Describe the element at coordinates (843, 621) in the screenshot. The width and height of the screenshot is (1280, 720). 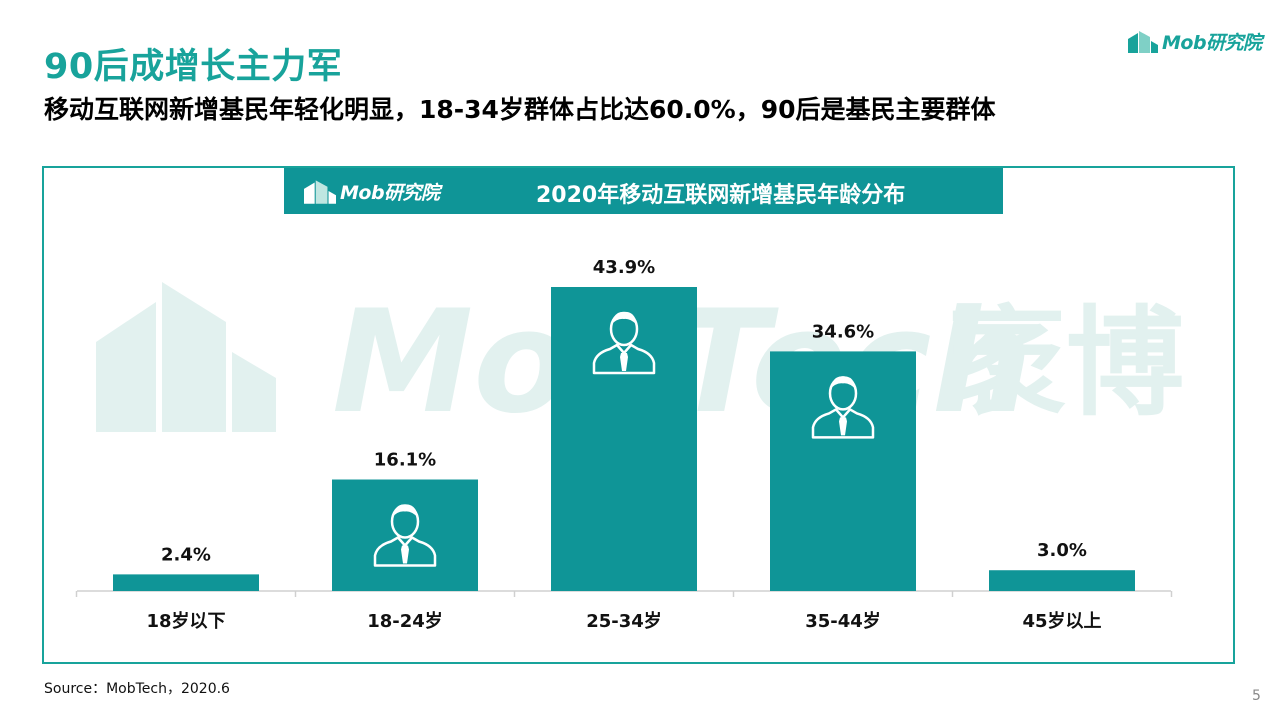
I see `x-tick-label: 35-44岁` at that location.